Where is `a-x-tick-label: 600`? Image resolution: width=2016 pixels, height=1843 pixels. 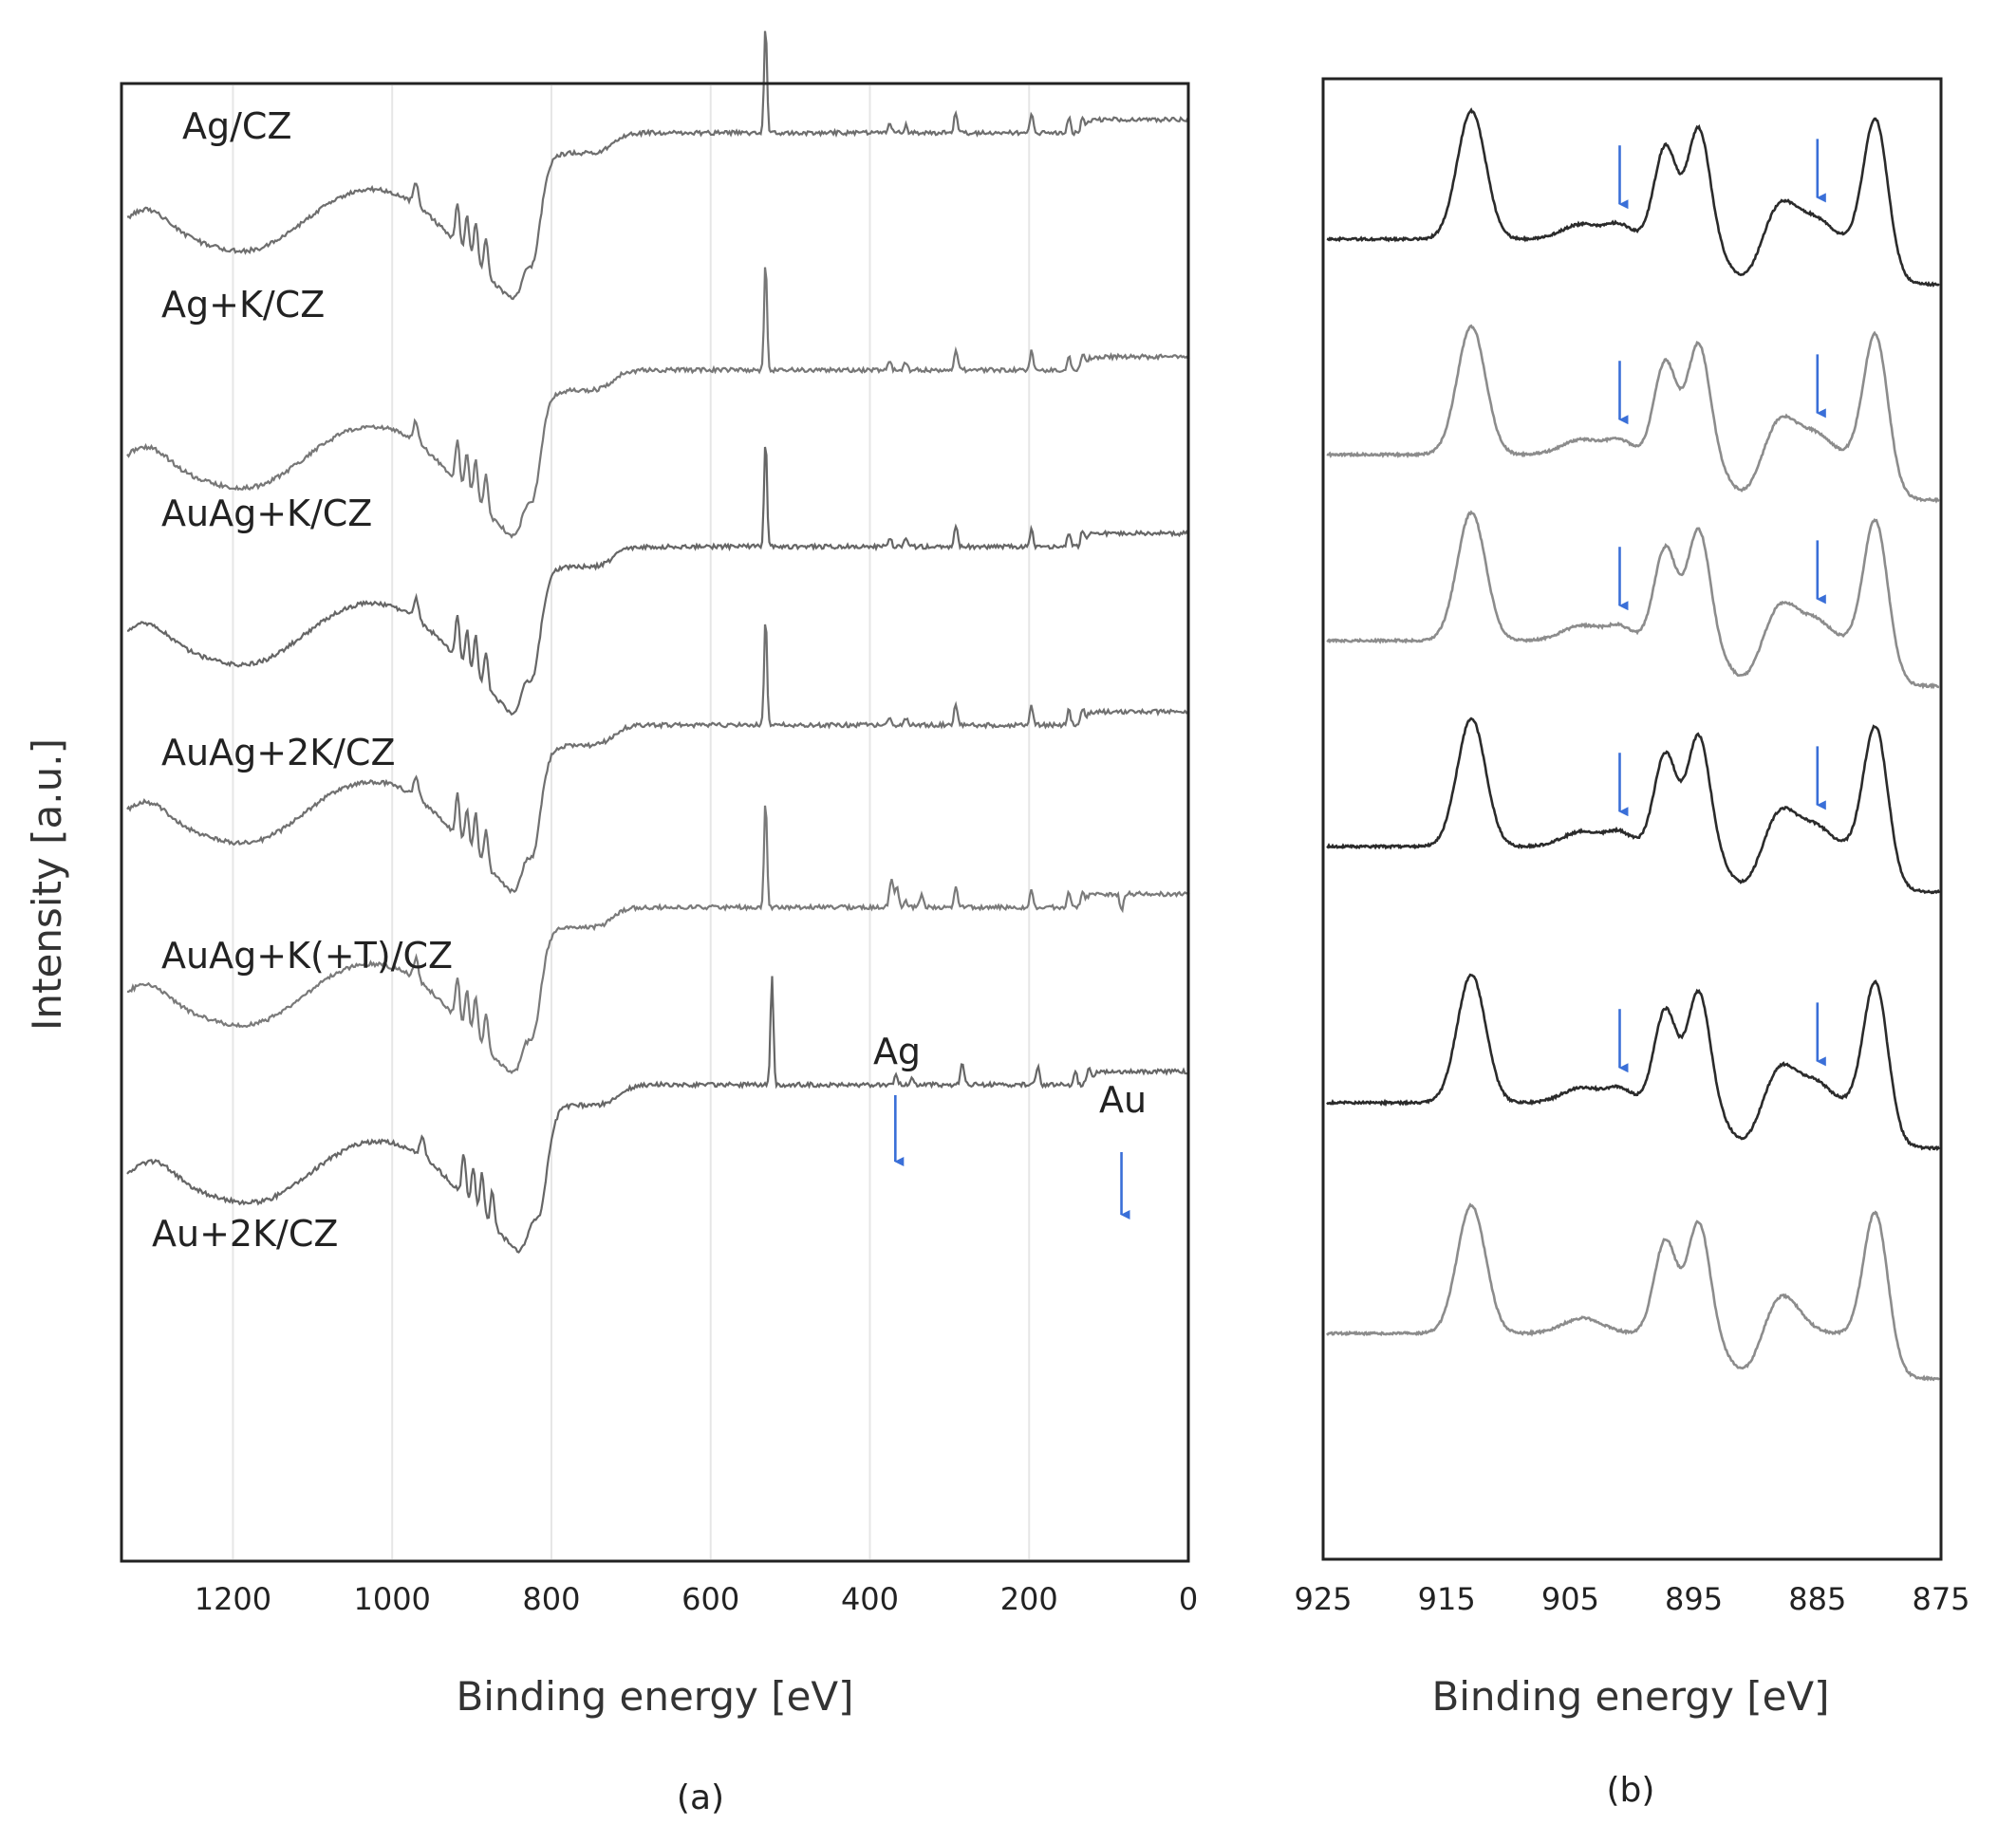 a-x-tick-label: 600 is located at coordinates (710, 1599).